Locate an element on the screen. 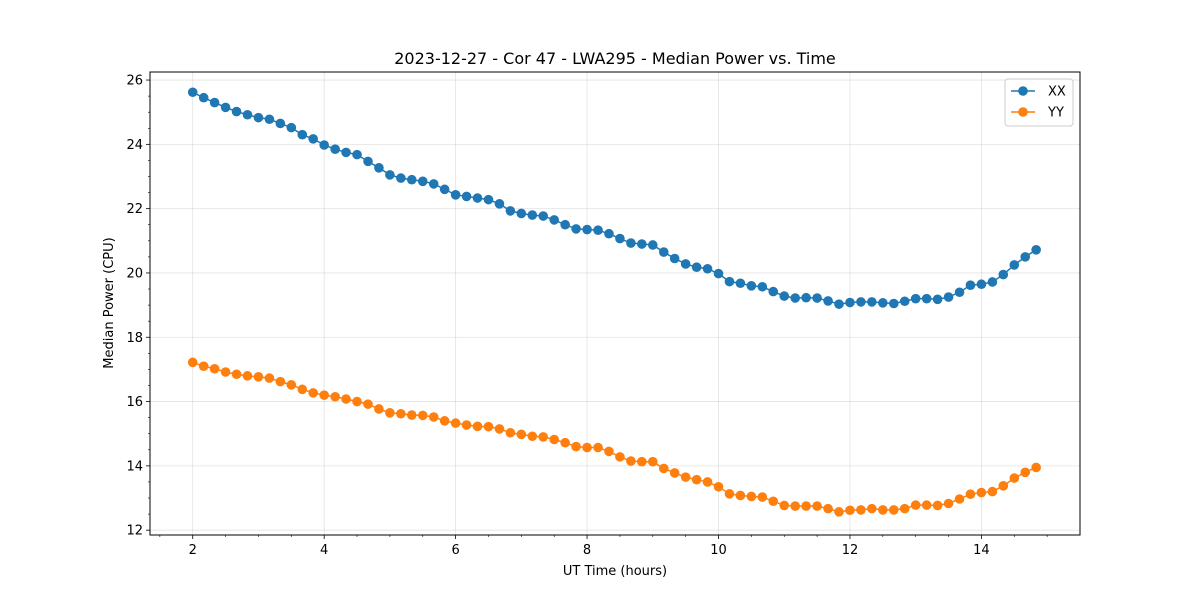 Image resolution: width=1200 pixels, height=600 pixels. x-tick-label: 8 is located at coordinates (587, 550).